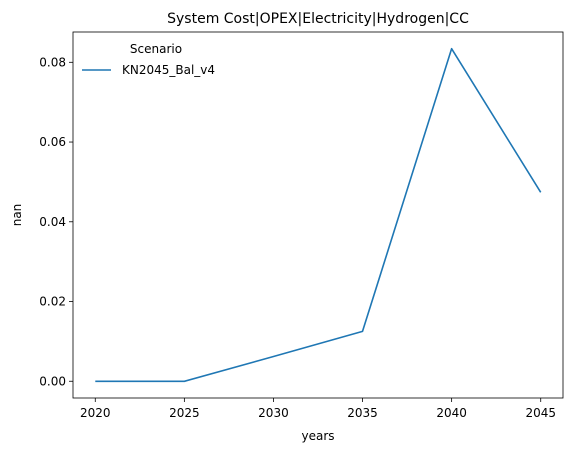  What do you see at coordinates (362, 413) in the screenshot?
I see `x-tick-label: 2035` at bounding box center [362, 413].